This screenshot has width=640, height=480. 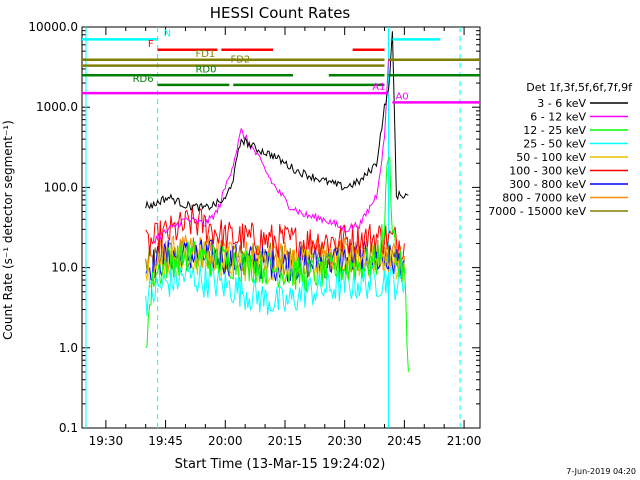 What do you see at coordinates (547, 171) in the screenshot?
I see `legend-entry-label: 100 - 300 keV` at bounding box center [547, 171].